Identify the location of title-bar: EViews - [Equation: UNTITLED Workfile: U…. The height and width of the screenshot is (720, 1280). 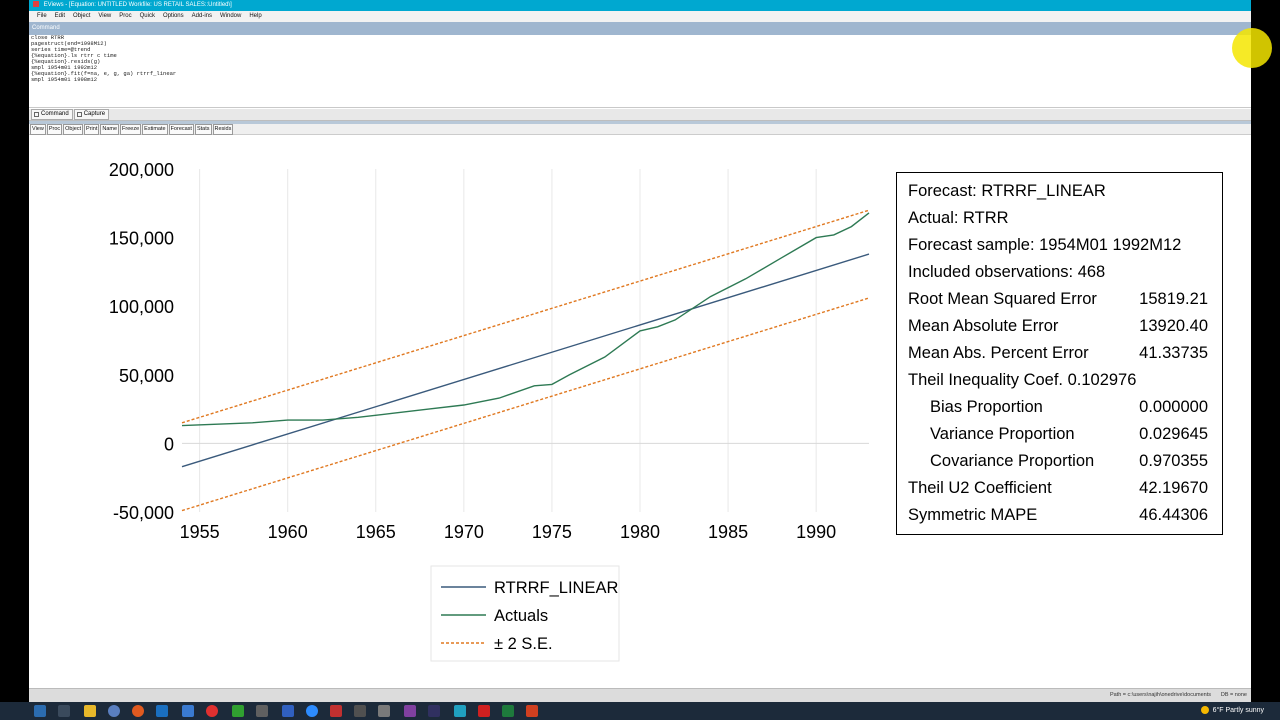
(640, 5).